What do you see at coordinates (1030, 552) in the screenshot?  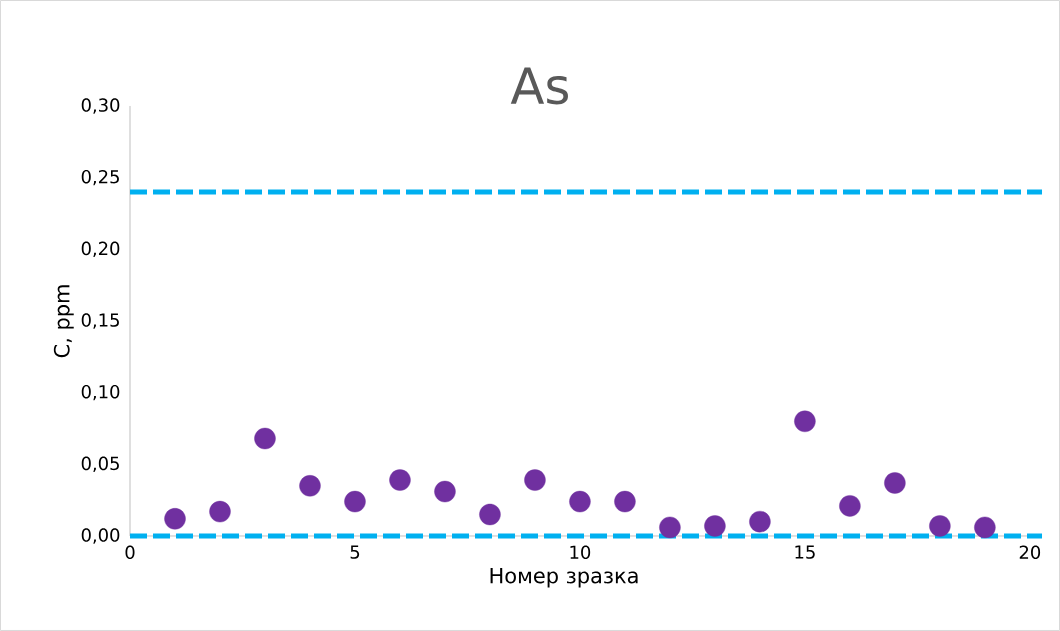 I see `x-tick-label: 20` at bounding box center [1030, 552].